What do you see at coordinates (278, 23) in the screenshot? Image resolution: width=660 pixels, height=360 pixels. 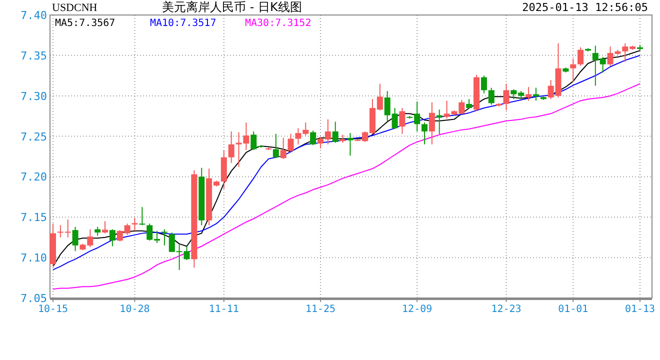 I see `text: MA30:7.3152` at bounding box center [278, 23].